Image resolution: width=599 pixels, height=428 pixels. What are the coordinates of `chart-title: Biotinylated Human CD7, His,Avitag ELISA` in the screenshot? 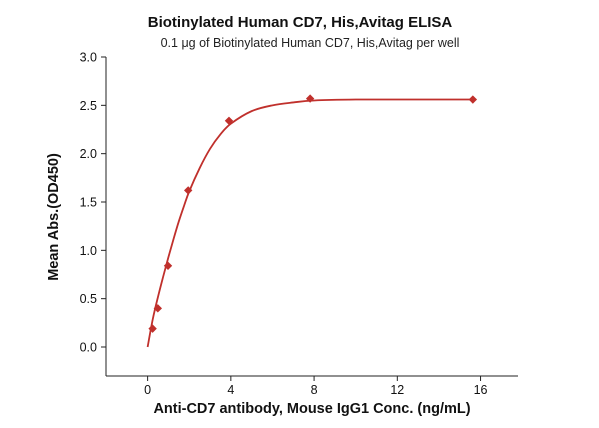 It's located at (300, 22).